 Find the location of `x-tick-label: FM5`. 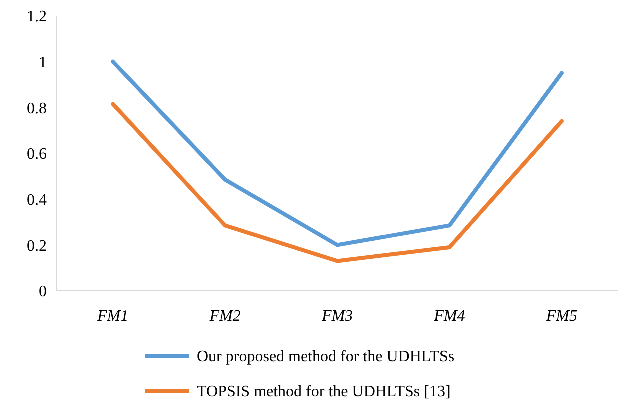

x-tick-label: FM5 is located at coordinates (561, 316).